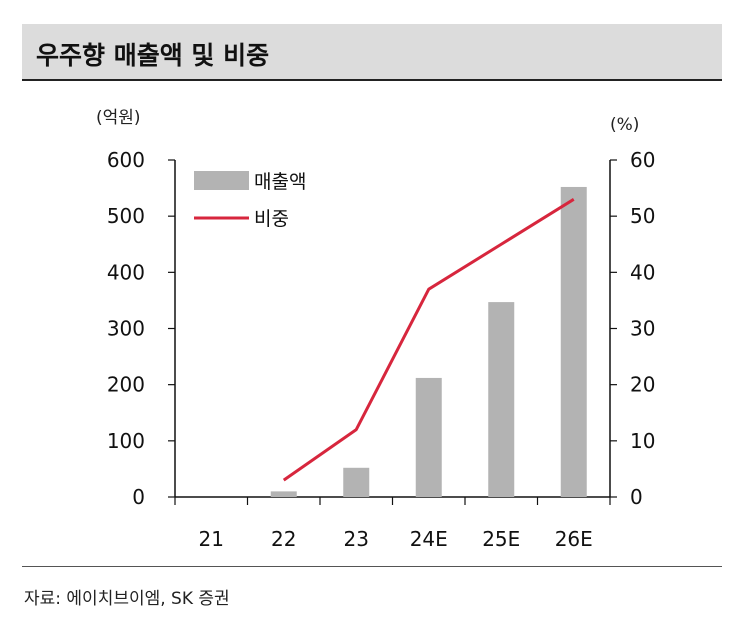 This screenshot has width=734, height=623. What do you see at coordinates (372, 566) in the screenshot?
I see `source-divider` at bounding box center [372, 566].